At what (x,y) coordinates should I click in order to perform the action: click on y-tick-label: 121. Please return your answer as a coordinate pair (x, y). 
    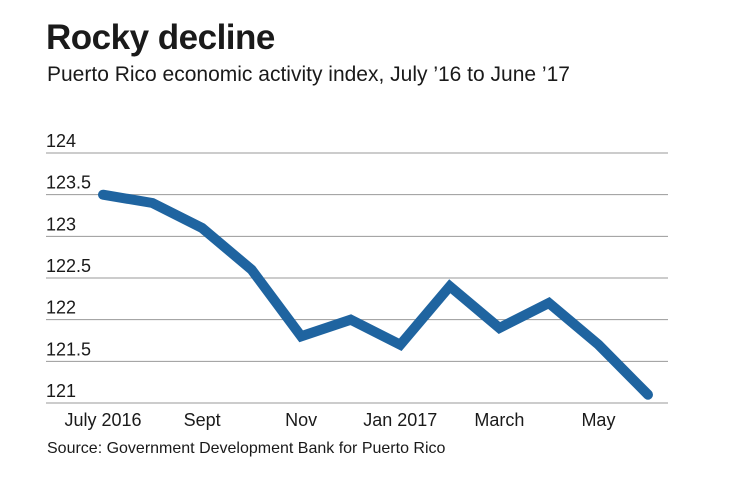
    Looking at the image, I should click on (61, 391).